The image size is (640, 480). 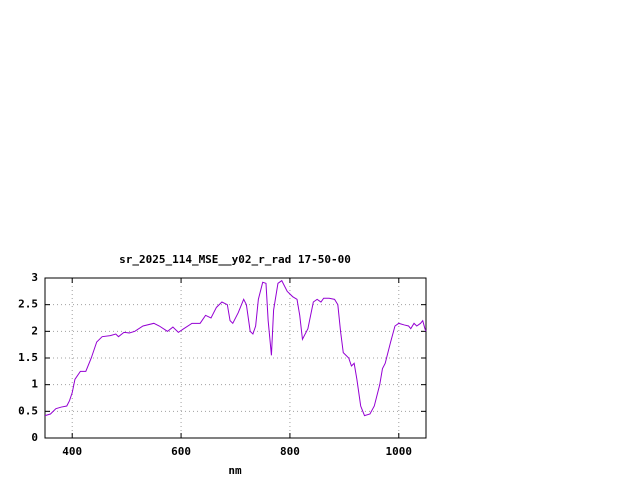 What do you see at coordinates (28, 357) in the screenshot?
I see `y-tick-label: 1.5` at bounding box center [28, 357].